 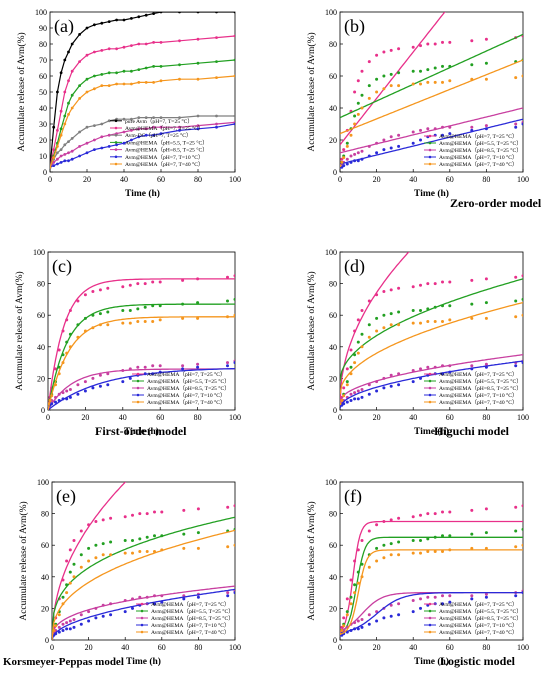 I want to click on legend-label: Avm@HEMA（pH=8.5, T=25 °C）, so click(x=480, y=388).